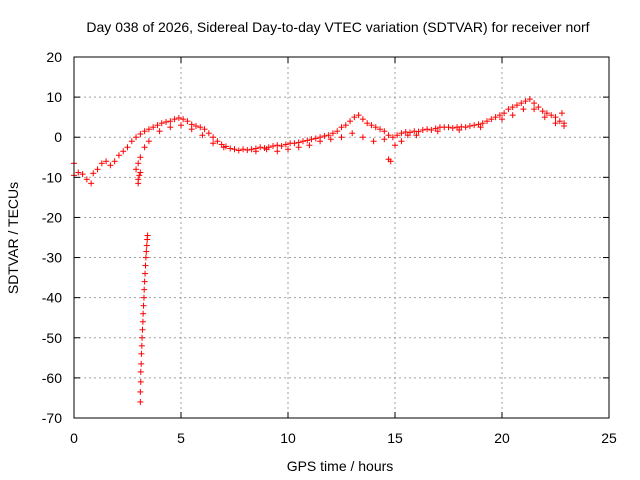  I want to click on x-tick-label: 5, so click(181, 438).